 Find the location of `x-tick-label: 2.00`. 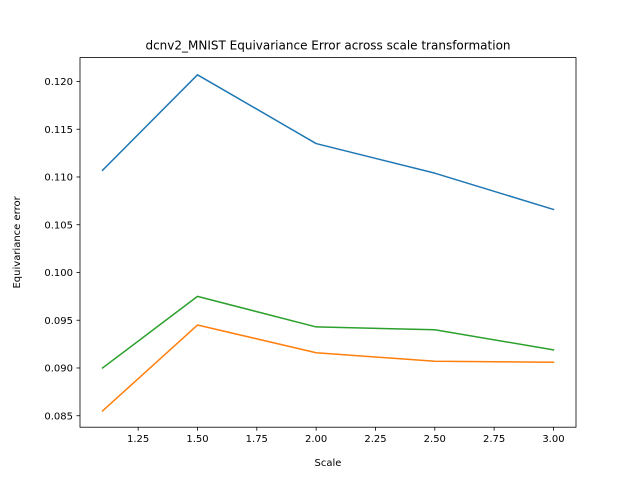

x-tick-label: 2.00 is located at coordinates (316, 439).